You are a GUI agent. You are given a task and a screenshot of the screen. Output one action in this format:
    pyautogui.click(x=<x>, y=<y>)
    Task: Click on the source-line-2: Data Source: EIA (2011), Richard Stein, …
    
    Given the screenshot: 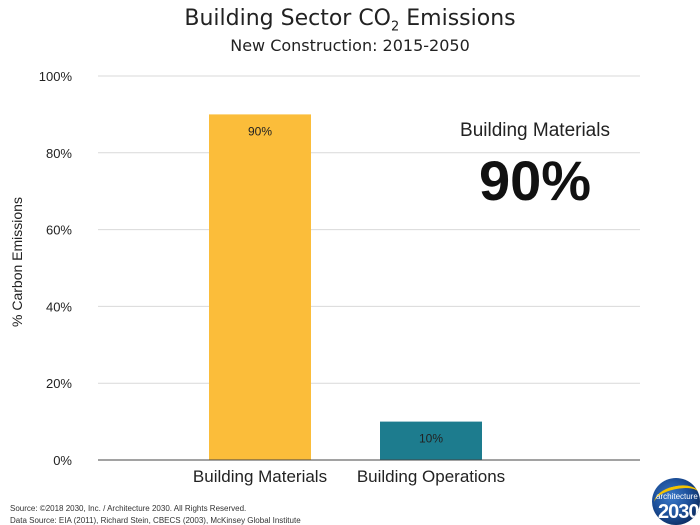 What is the action you would take?
    pyautogui.click(x=155, y=520)
    